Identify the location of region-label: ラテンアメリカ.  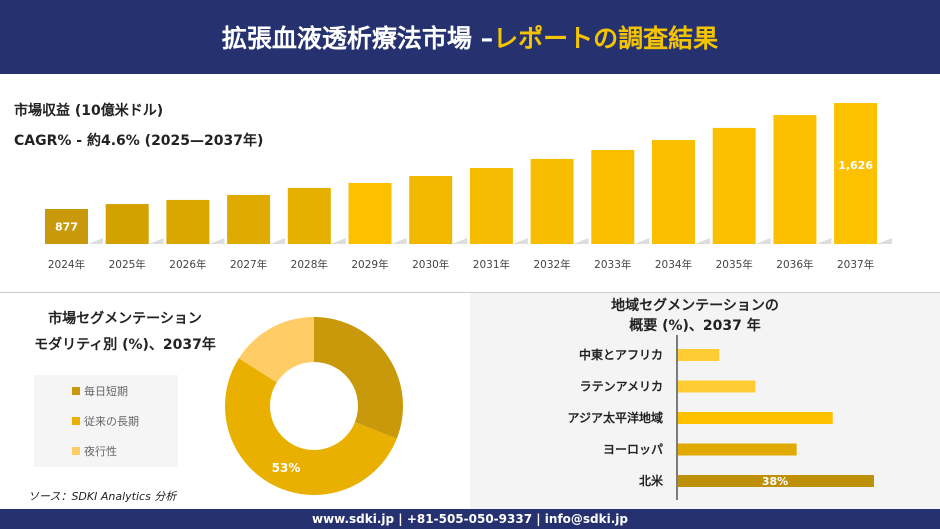
(621, 387).